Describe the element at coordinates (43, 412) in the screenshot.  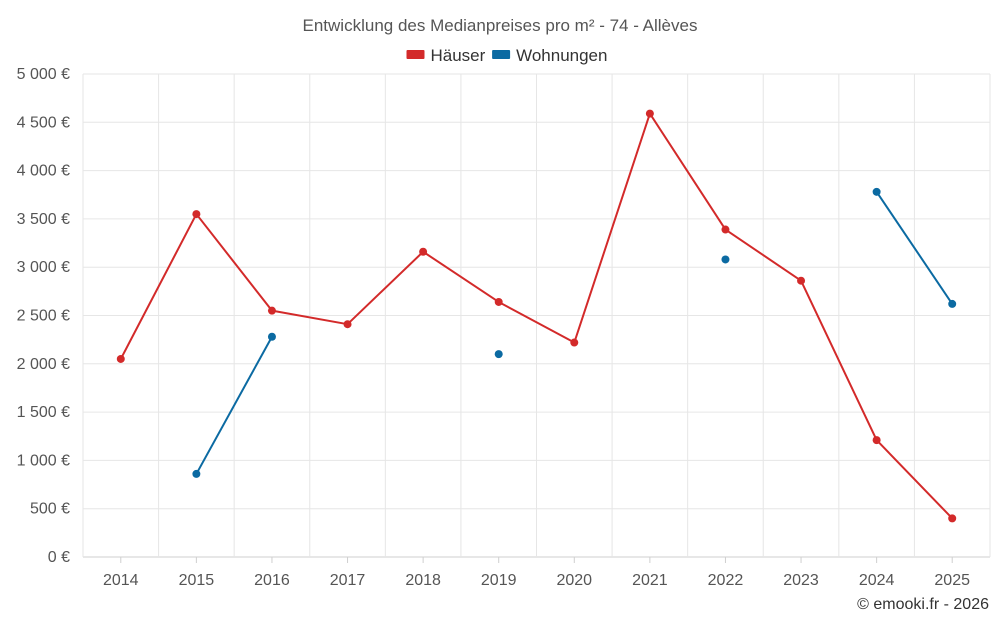
I see `y-tick-label: 1 500 €` at that location.